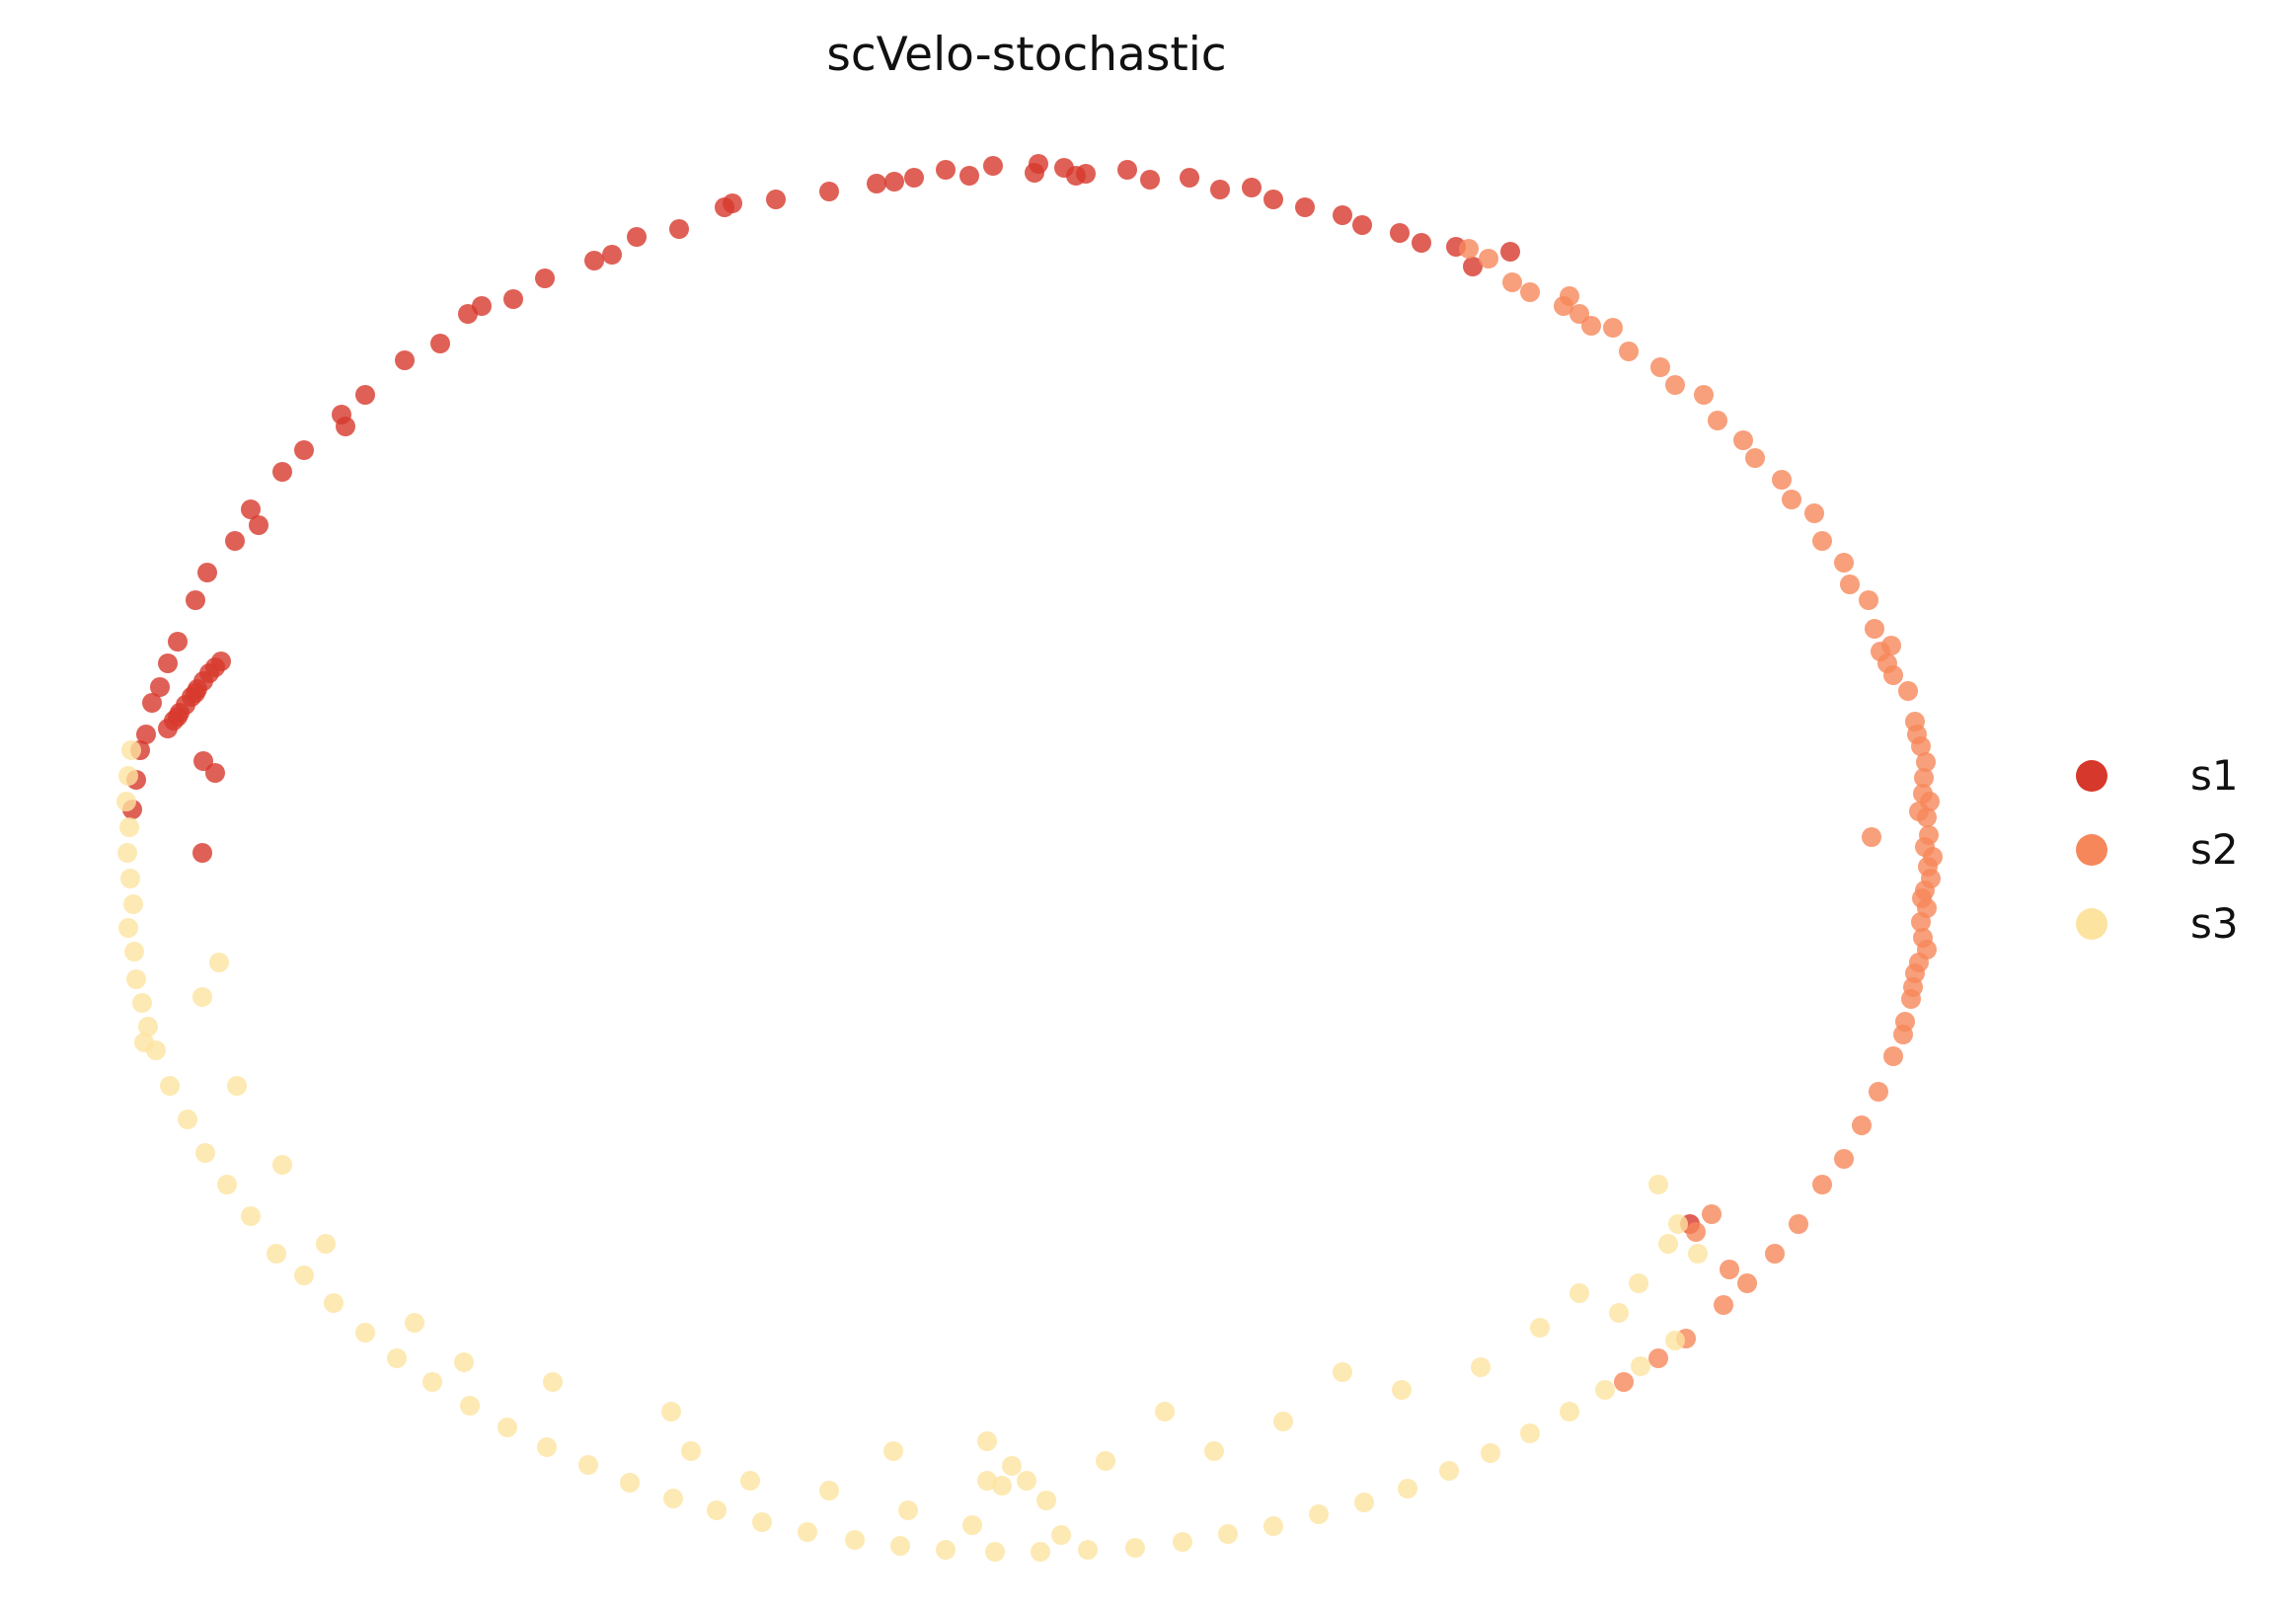  What do you see at coordinates (2214, 775) in the screenshot?
I see `legend-label-s1: s1` at bounding box center [2214, 775].